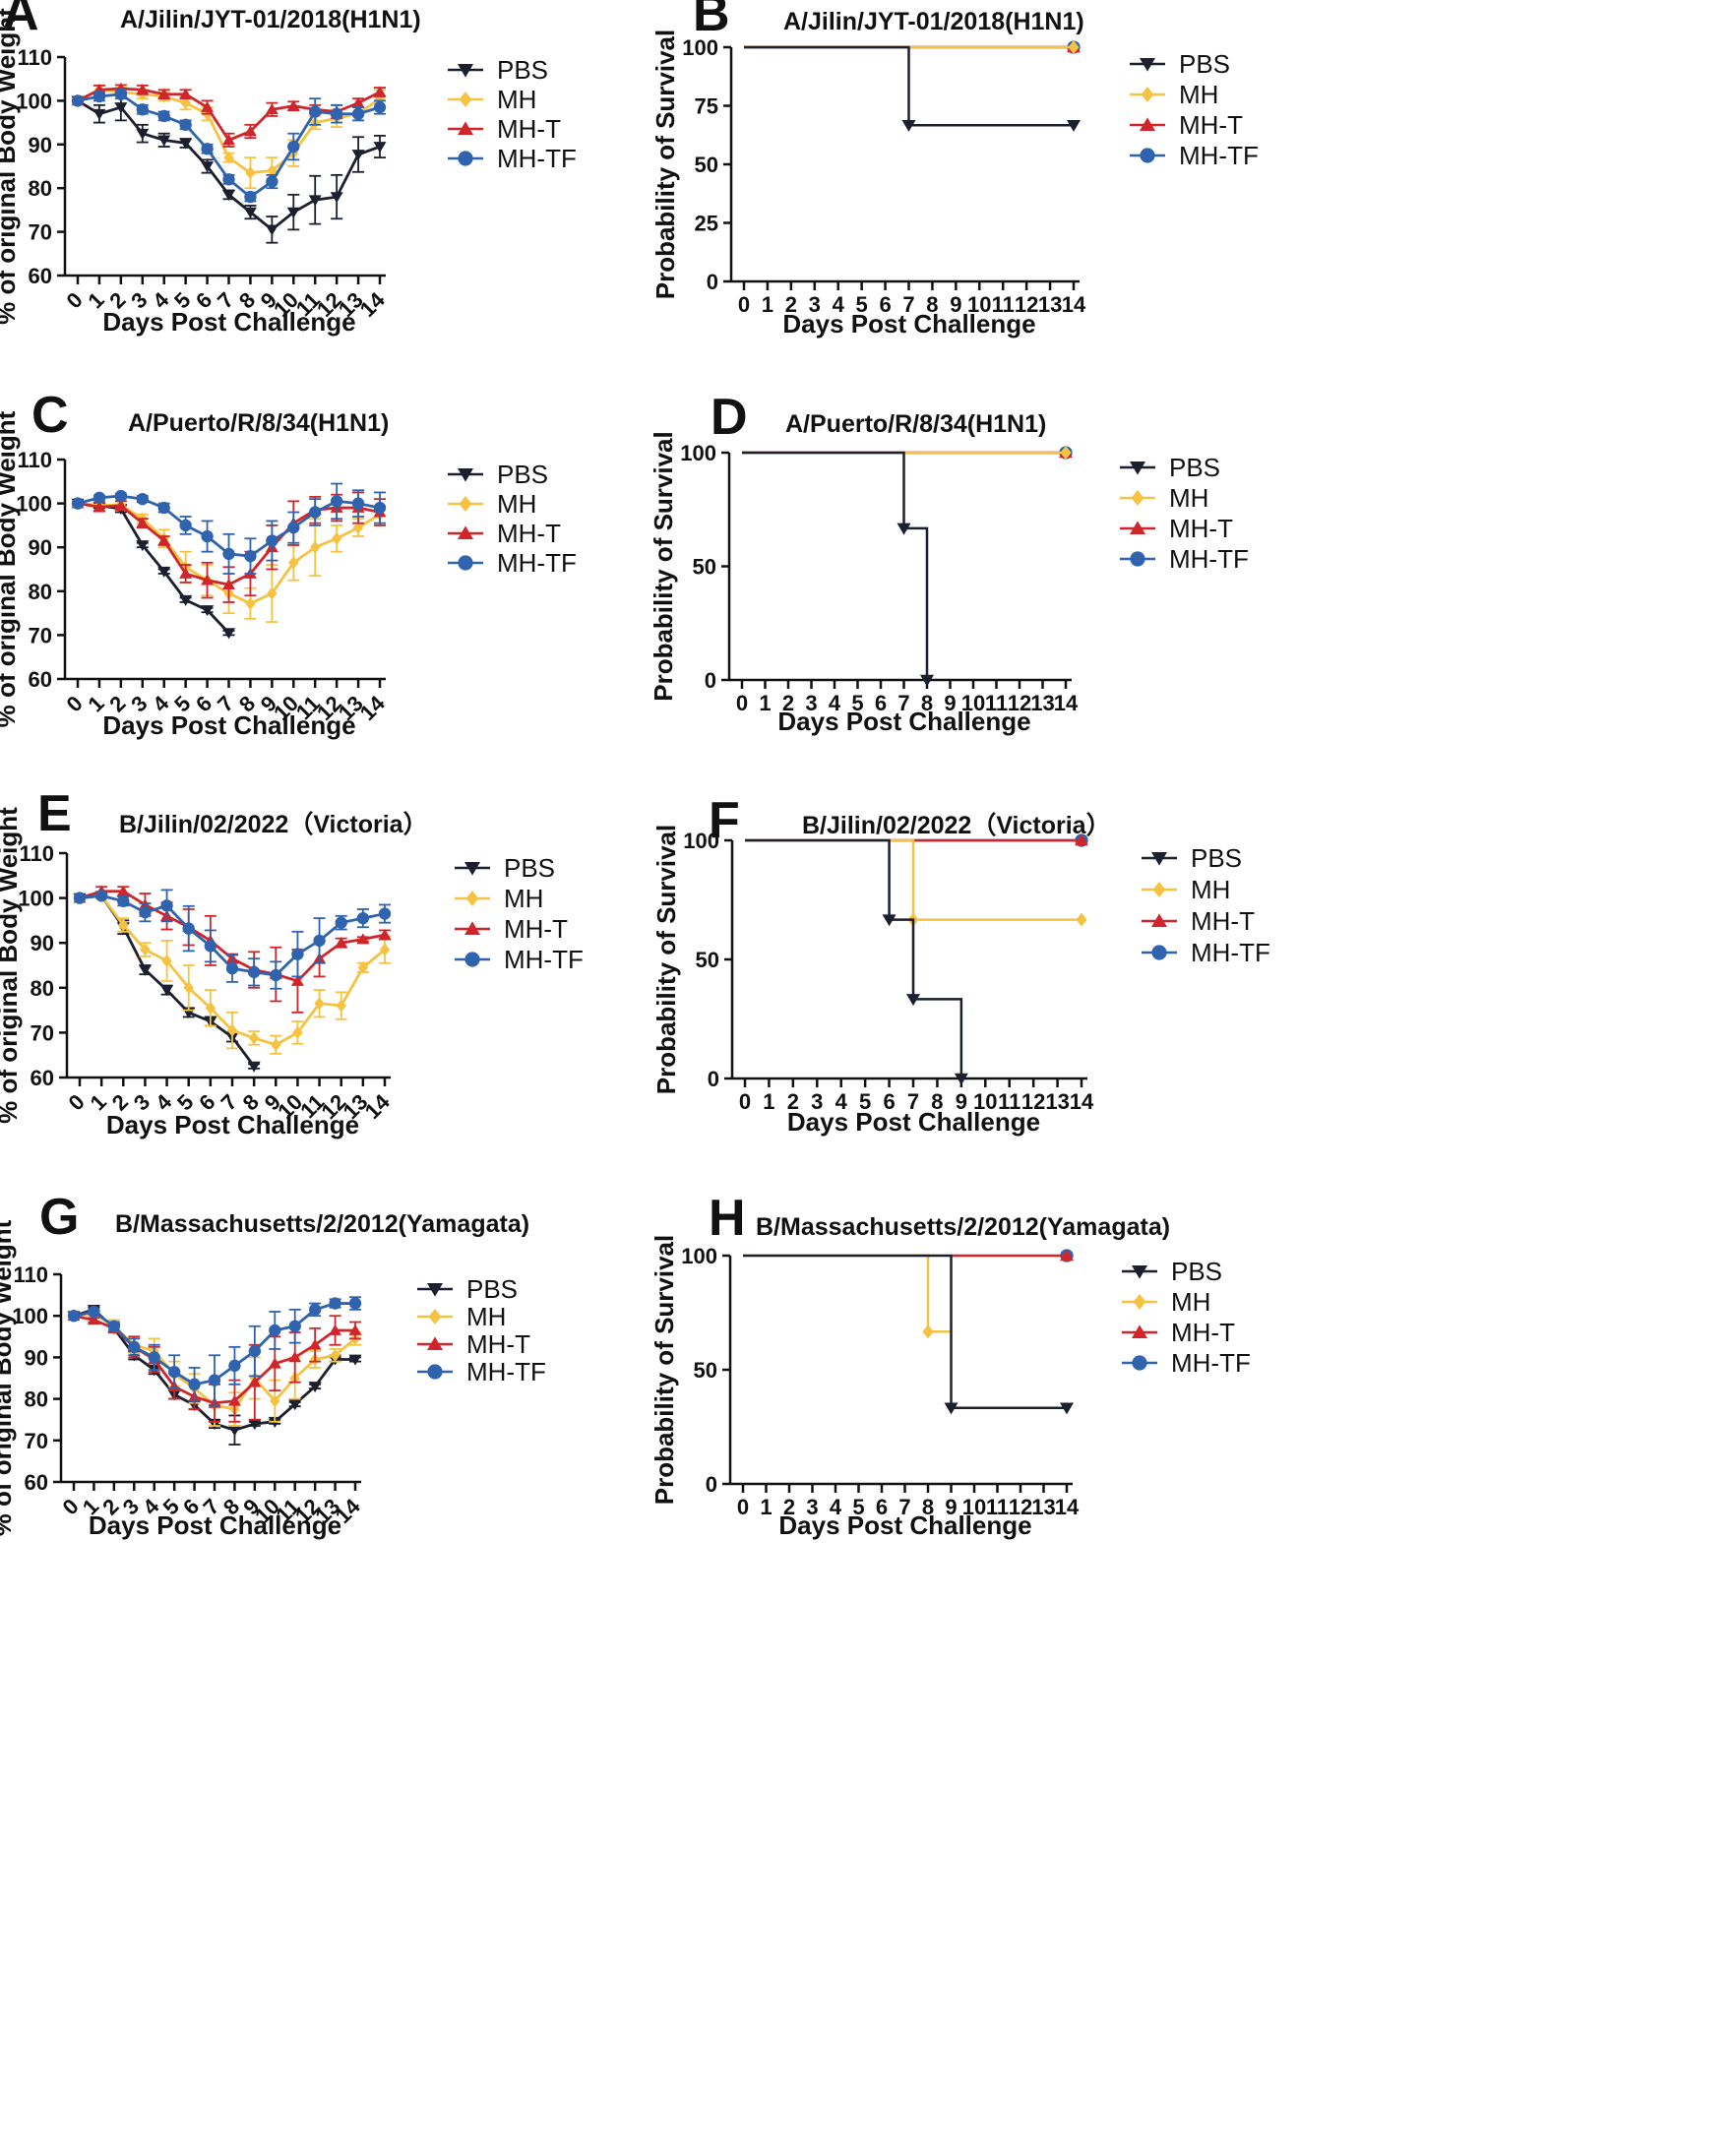 This screenshot has height=2156, width=1731. Describe the element at coordinates (1012, 1255) in the screenshot. I see `series-mh-t` at that location.